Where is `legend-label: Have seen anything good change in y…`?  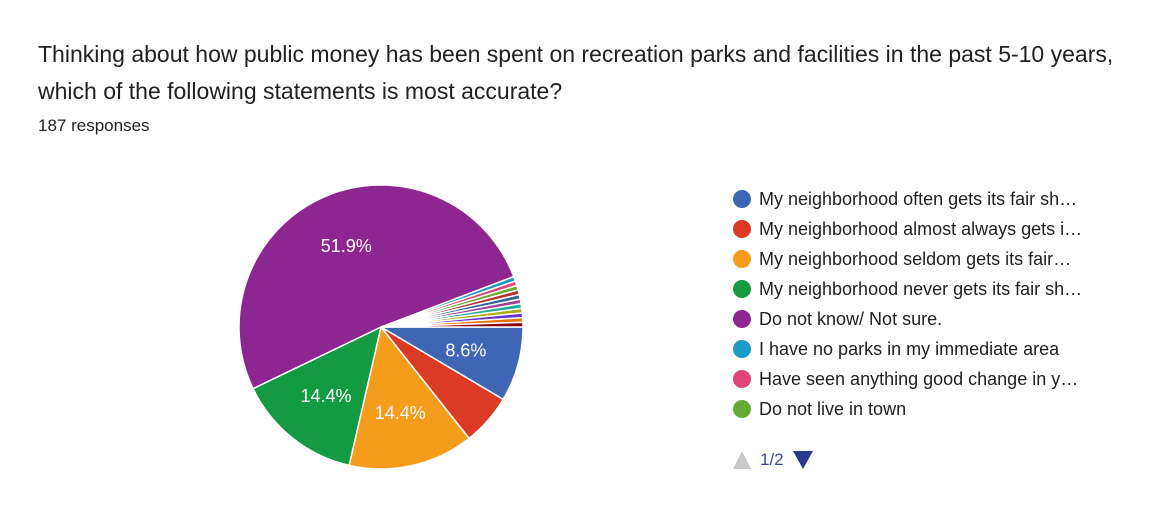
legend-label: Have seen anything good change in y… is located at coordinates (919, 378).